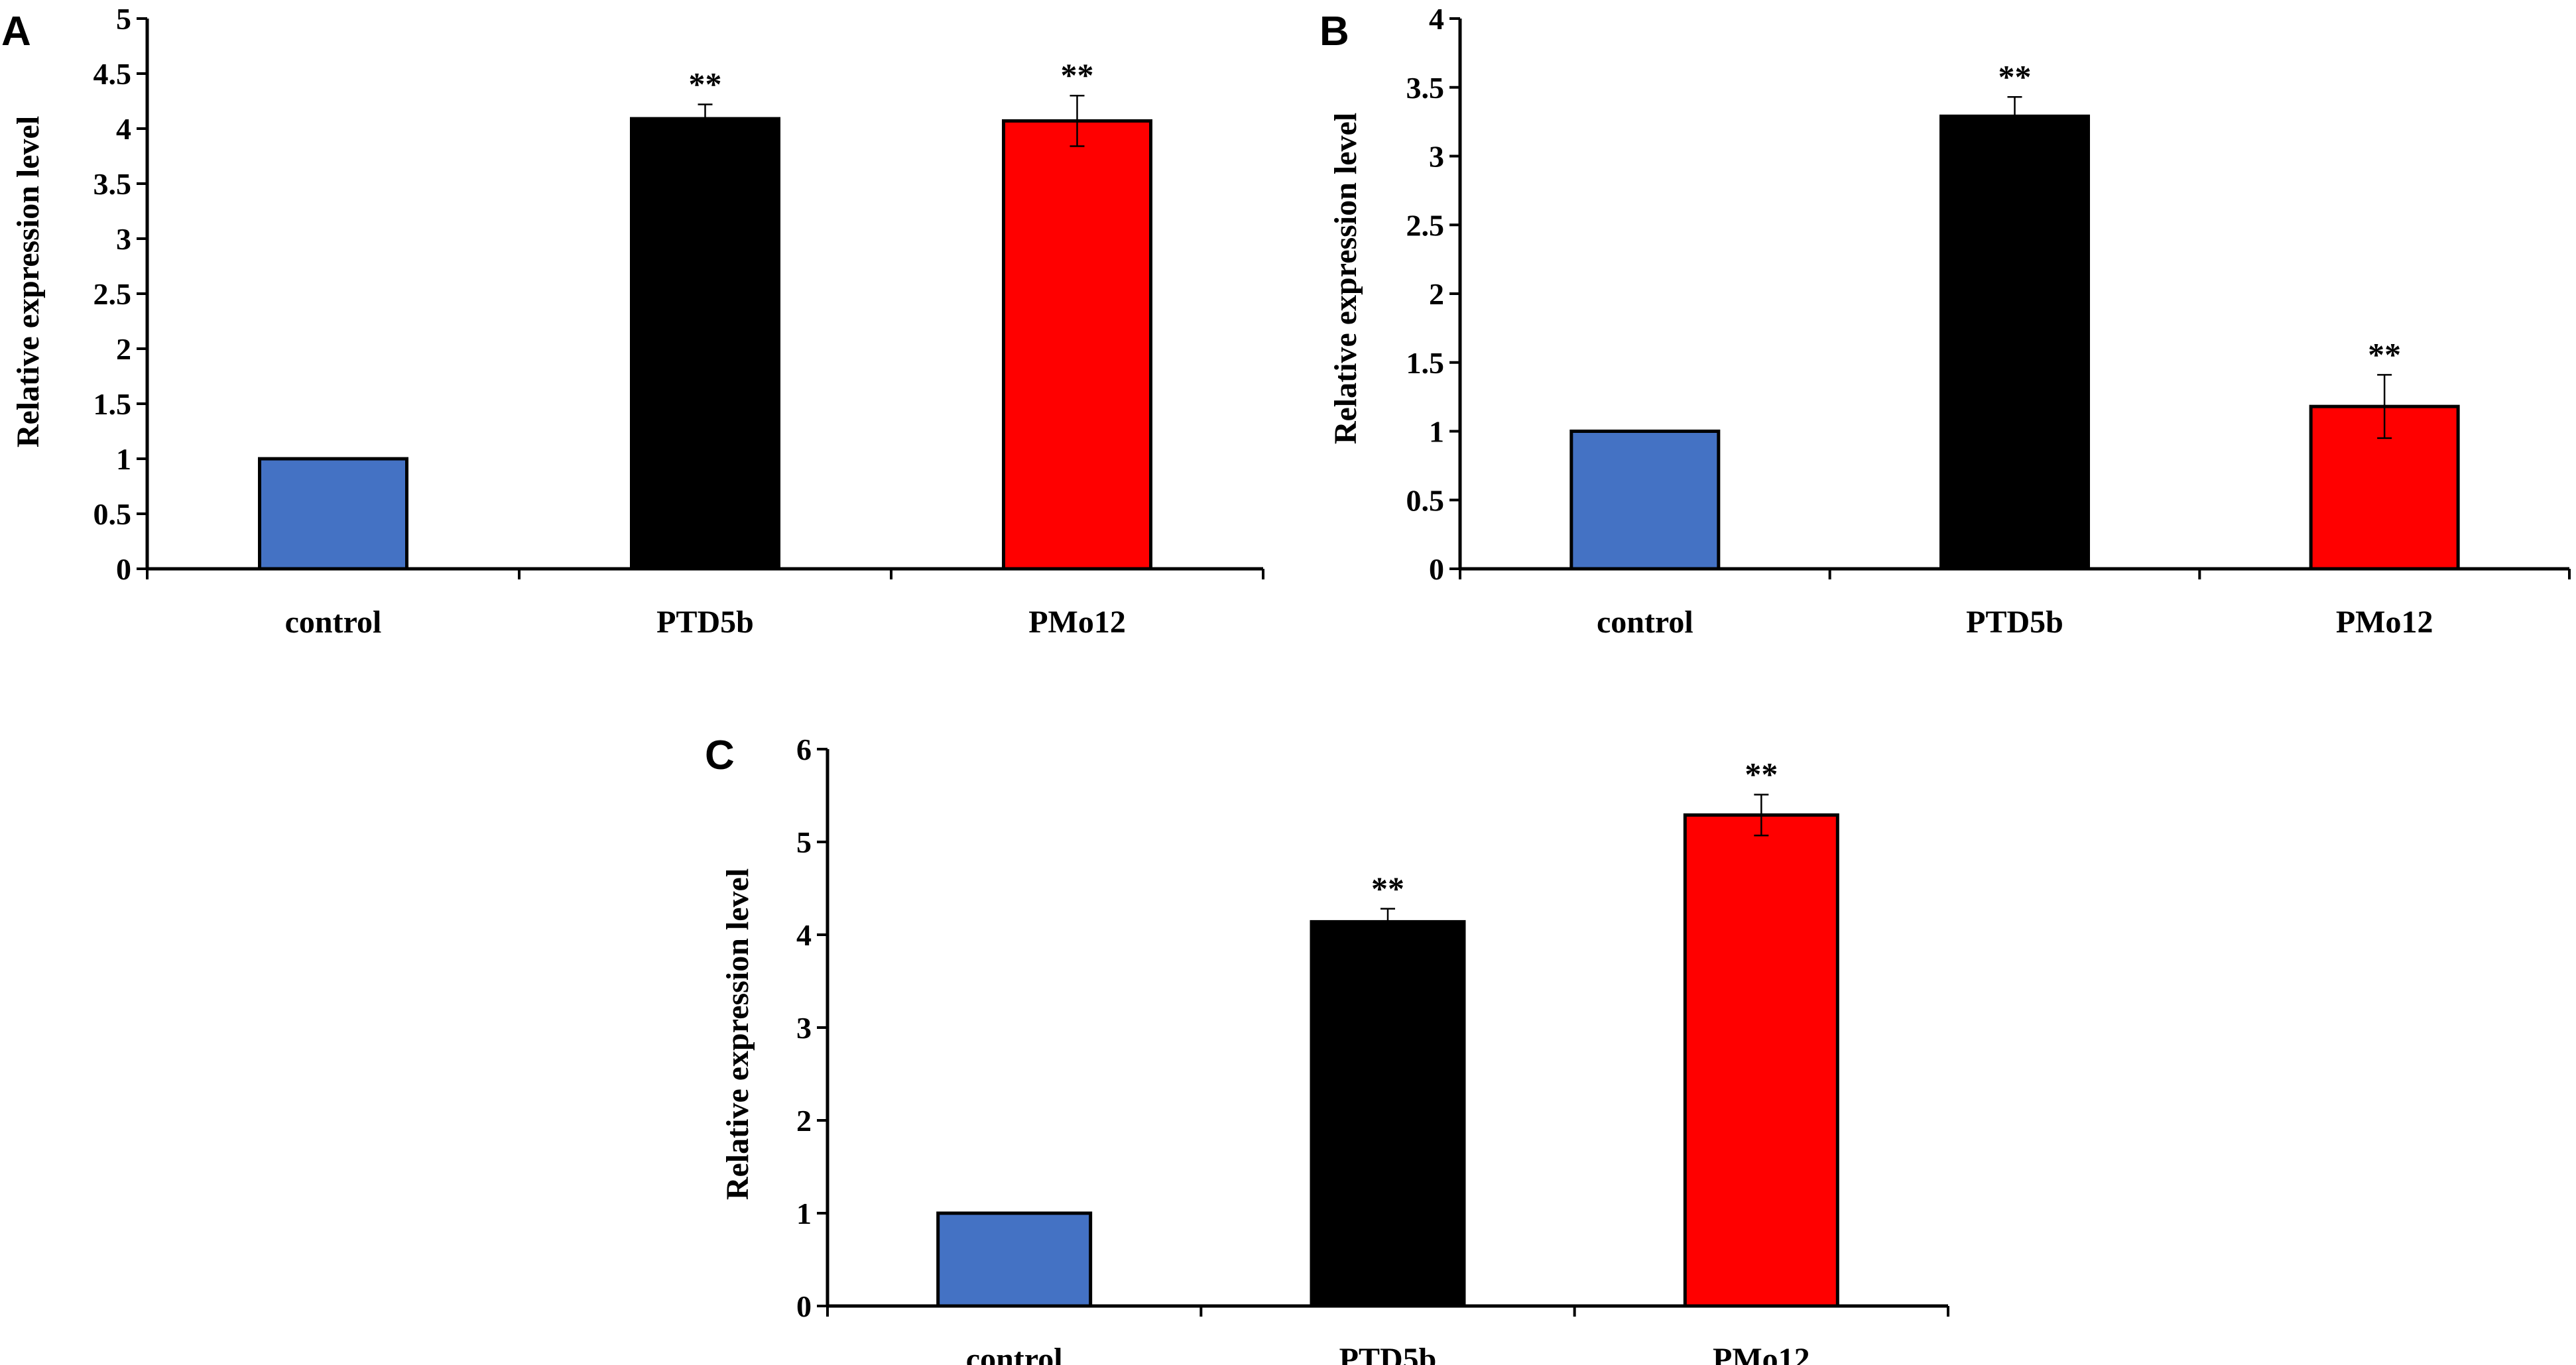  I want to click on y-axis-ticks: 0 1 2 3 4 5 6, so click(812, 1028).